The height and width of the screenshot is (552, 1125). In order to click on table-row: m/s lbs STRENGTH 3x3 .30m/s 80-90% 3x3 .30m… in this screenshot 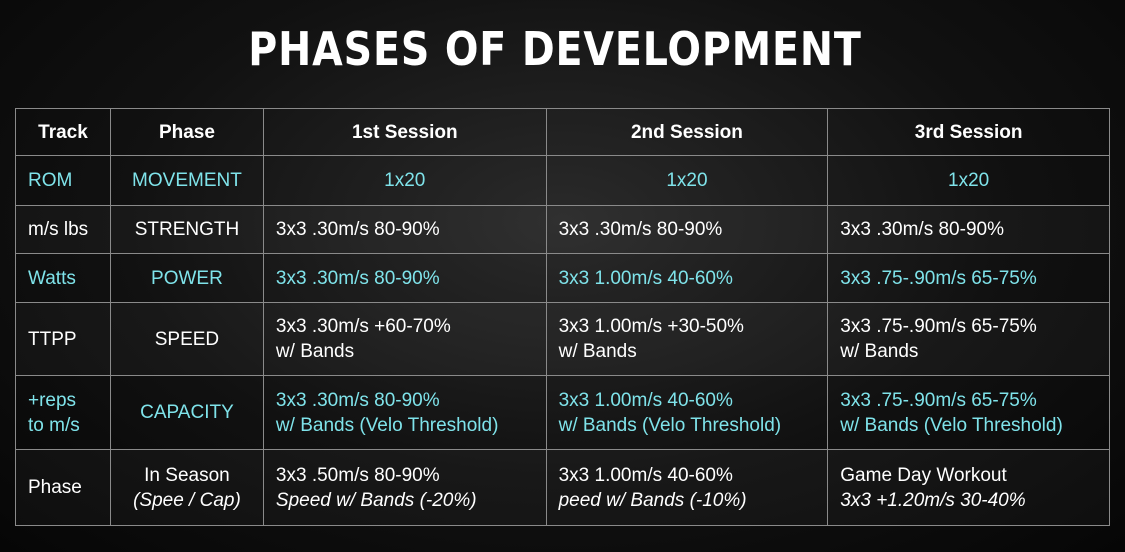, I will do `click(562, 229)`.